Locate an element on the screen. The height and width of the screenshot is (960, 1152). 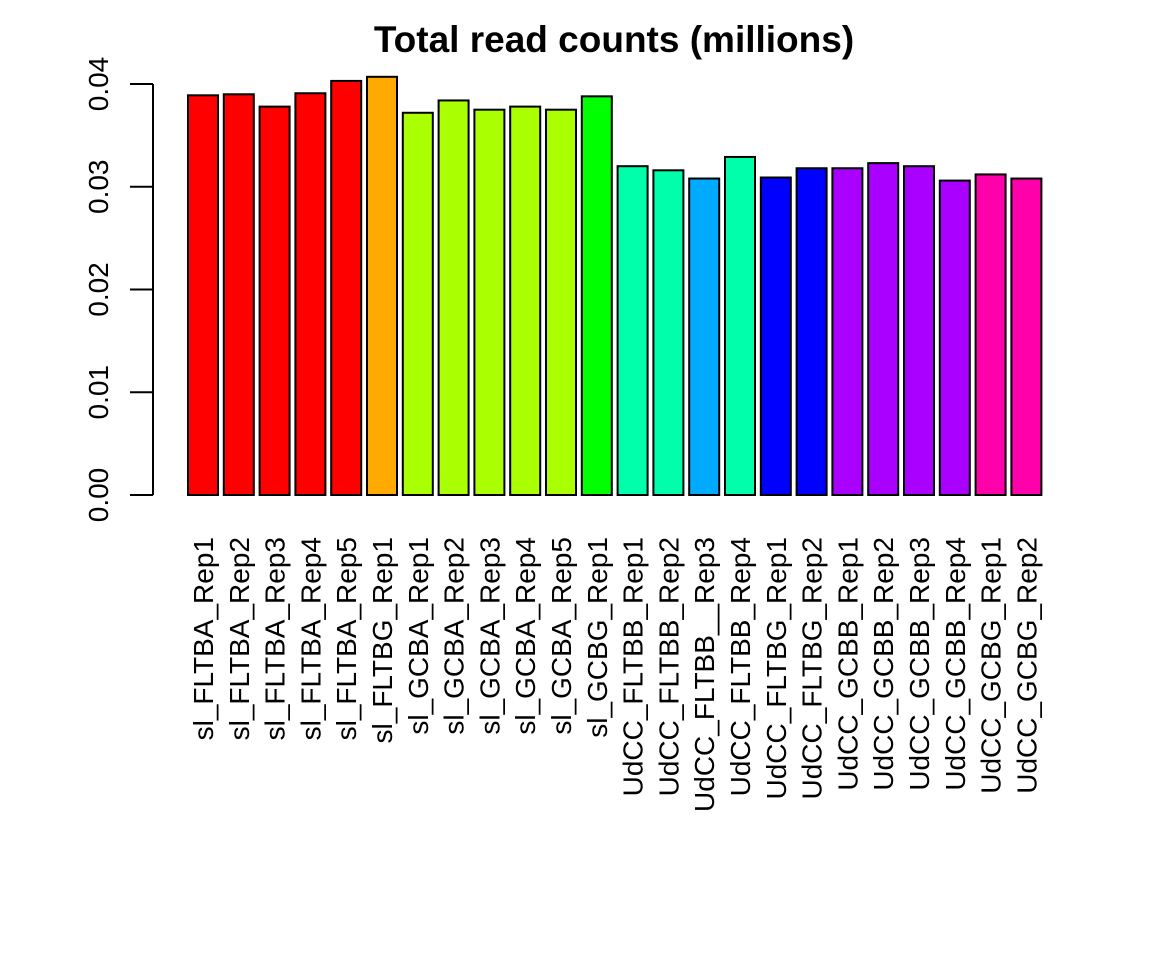
x-tick-label: UdCC_FLTBB_Rep1 is located at coordinates (633, 666).